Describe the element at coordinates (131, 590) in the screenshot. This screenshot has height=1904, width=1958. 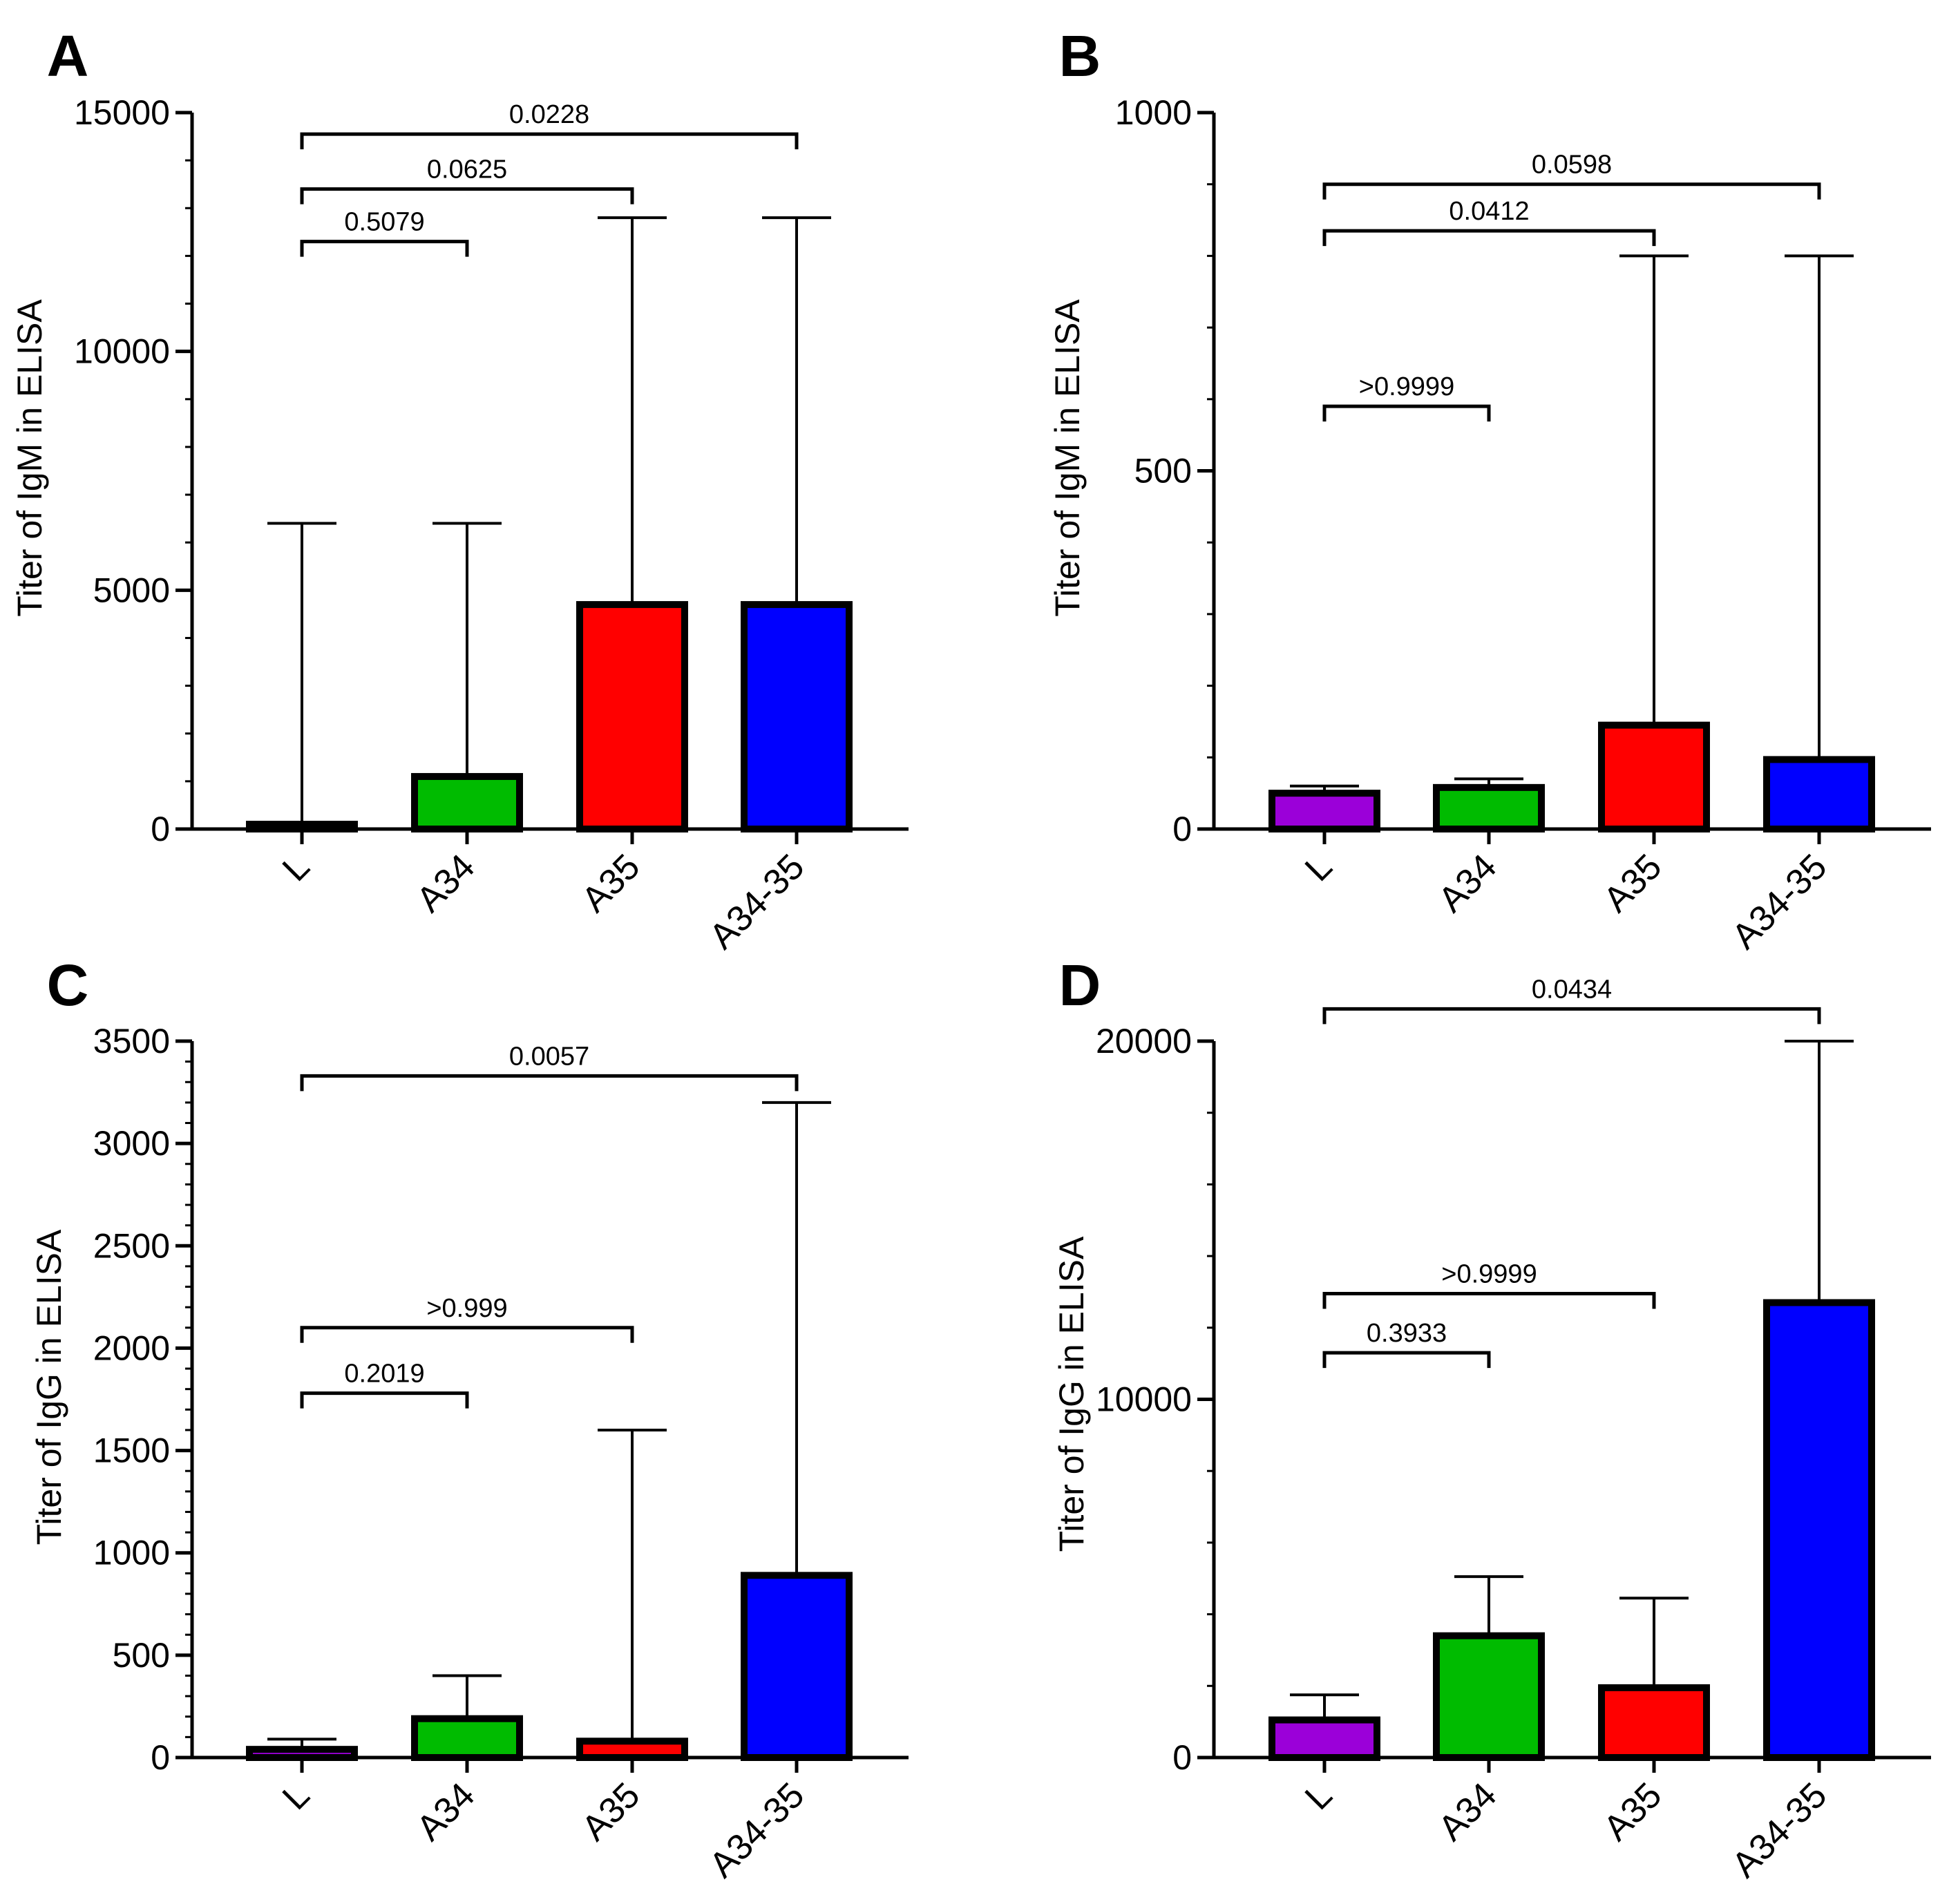
I see `y-tick-label: 5000` at that location.